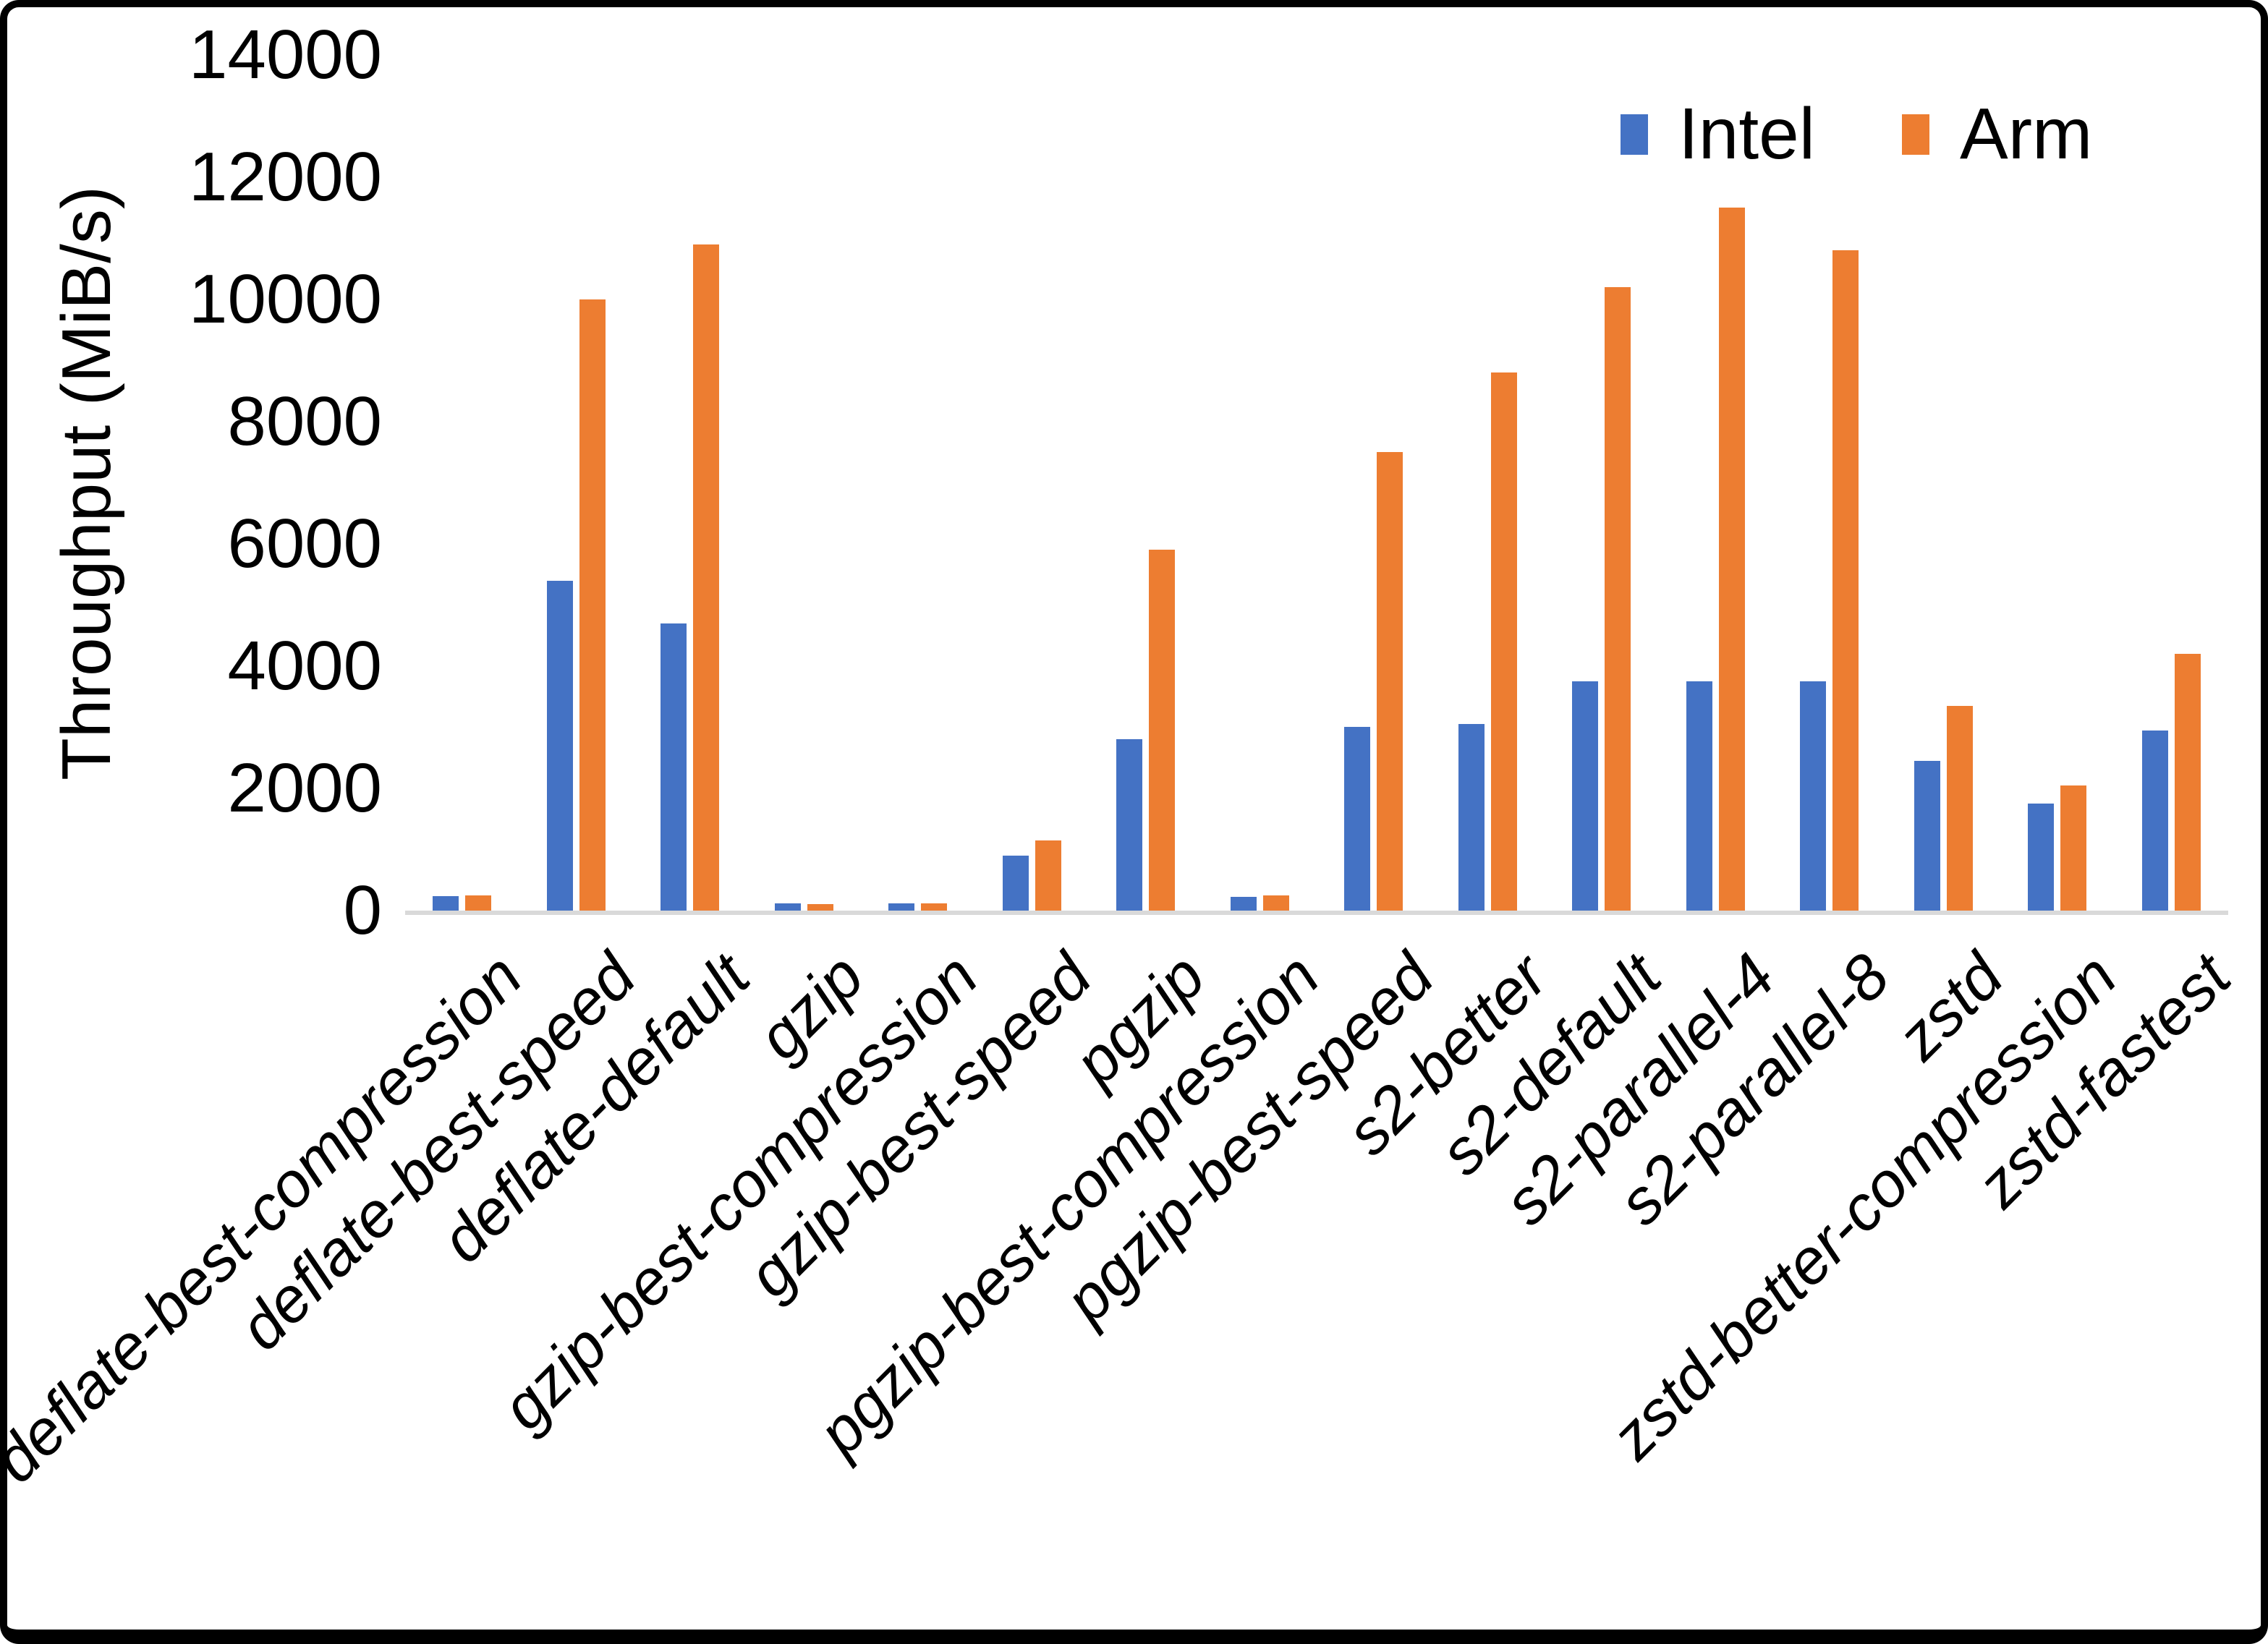 This screenshot has width=2268, height=1644. I want to click on legend-label-arm: Arm, so click(2026, 133).